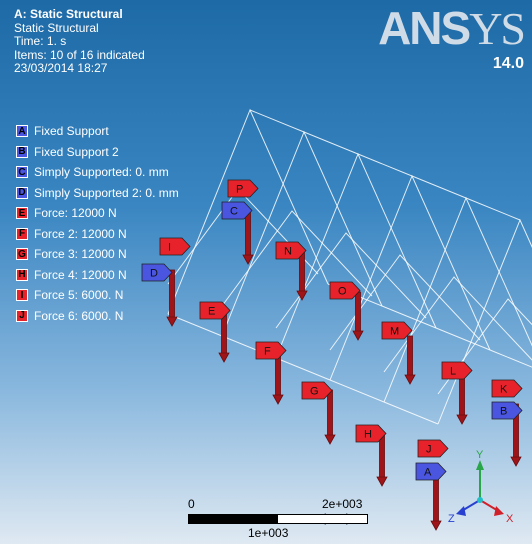 The height and width of the screenshot is (544, 532). I want to click on triad-origin, so click(480, 500).